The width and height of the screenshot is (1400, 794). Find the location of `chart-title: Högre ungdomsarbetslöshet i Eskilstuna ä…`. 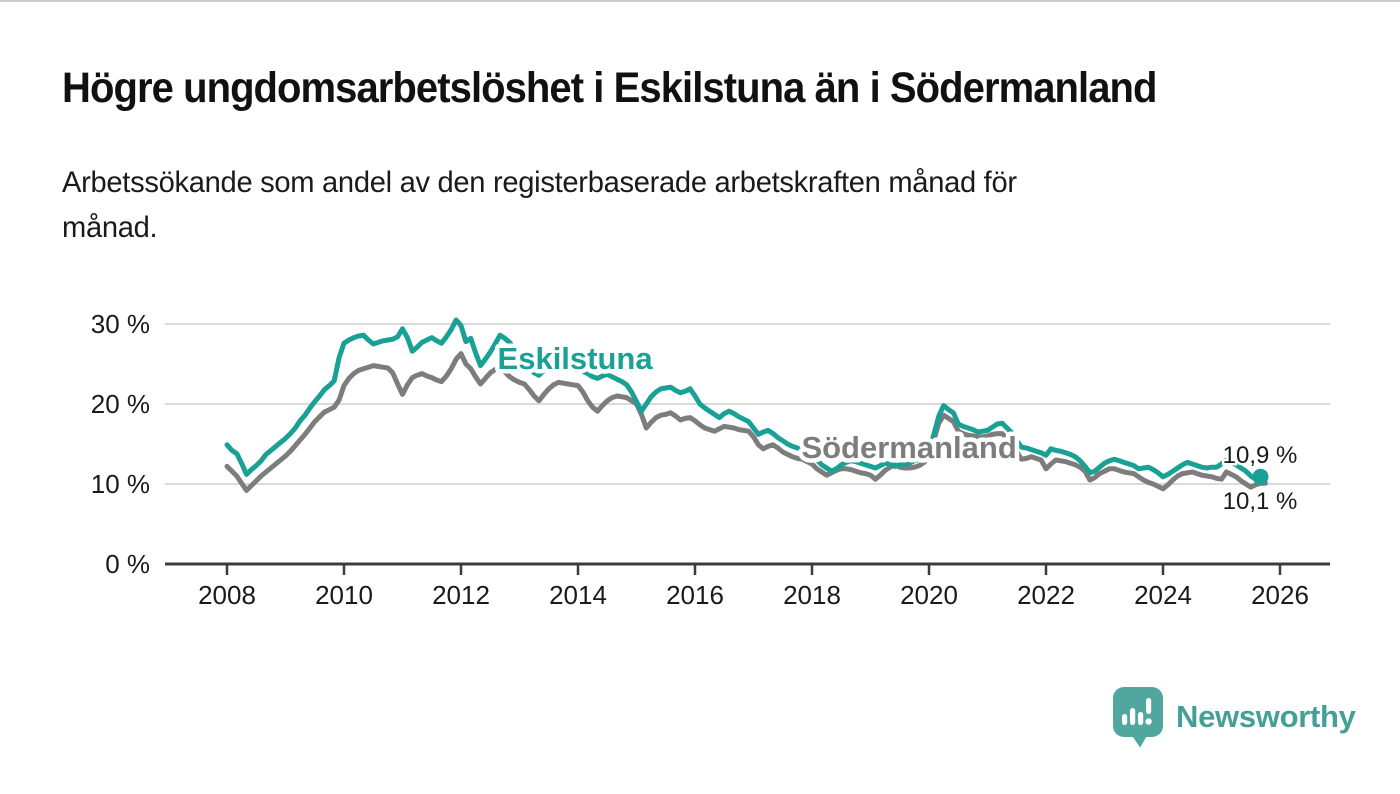

chart-title: Högre ungdomsarbetslöshet i Eskilstuna ä… is located at coordinates (609, 88).